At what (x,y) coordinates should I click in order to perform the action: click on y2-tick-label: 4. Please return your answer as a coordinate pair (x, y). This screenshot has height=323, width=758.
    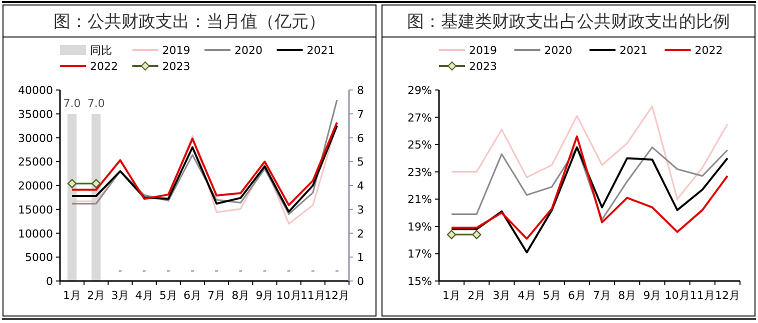
    Looking at the image, I should click on (360, 186).